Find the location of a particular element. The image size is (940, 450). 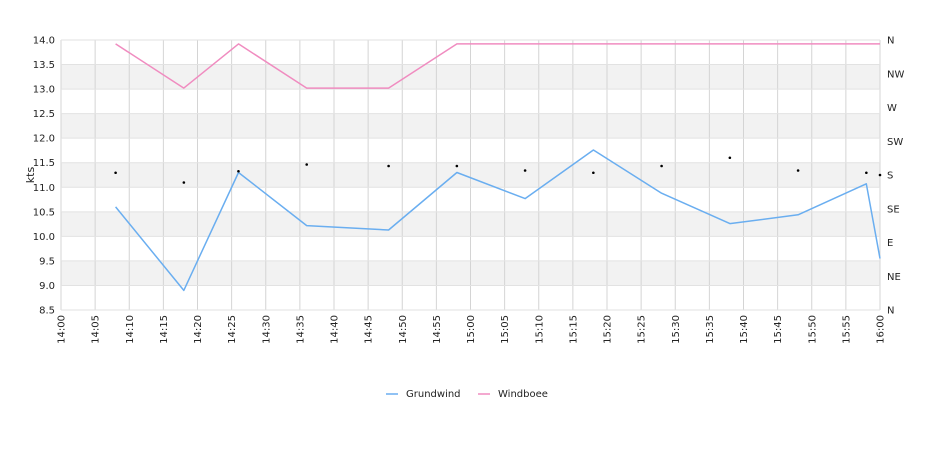

x-tick-label: 15:35 is located at coordinates (710, 329).